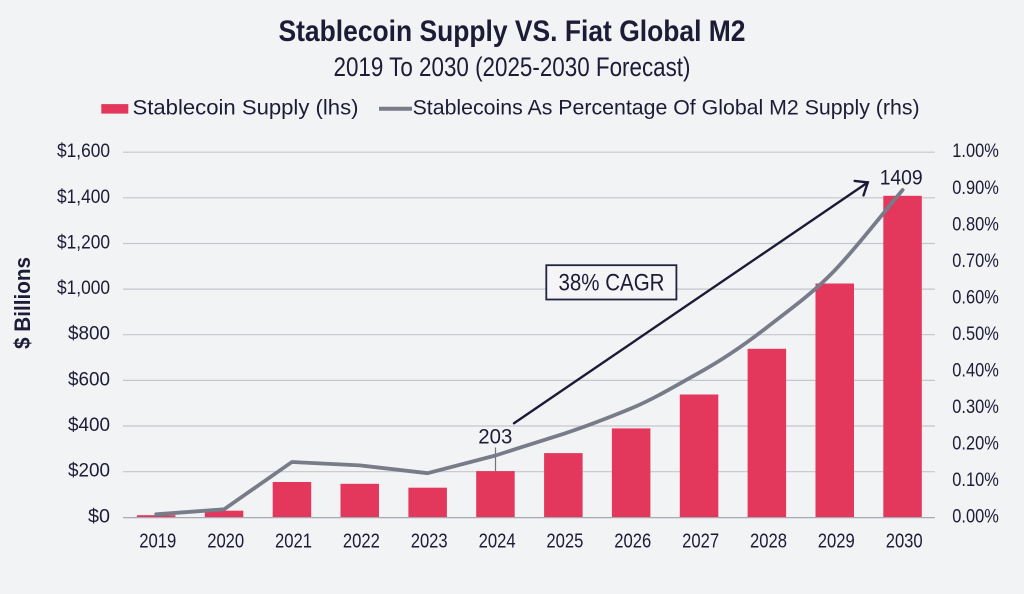 The height and width of the screenshot is (594, 1024). I want to click on svg-text: $600, so click(89, 379).